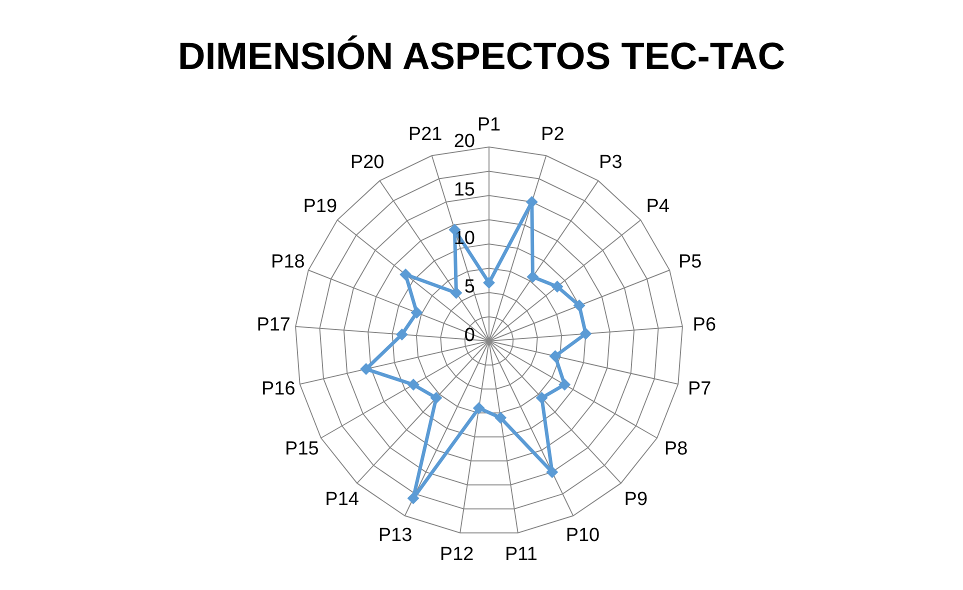 The width and height of the screenshot is (963, 590). Describe the element at coordinates (457, 555) in the screenshot. I see `spoke-label: P12` at that location.